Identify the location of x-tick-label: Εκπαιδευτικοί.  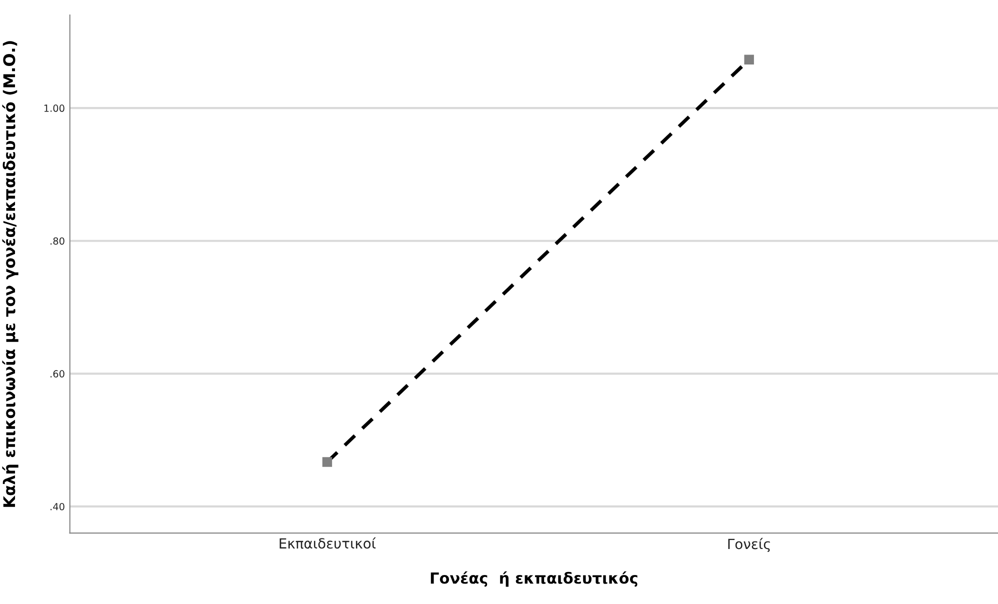
(328, 543).